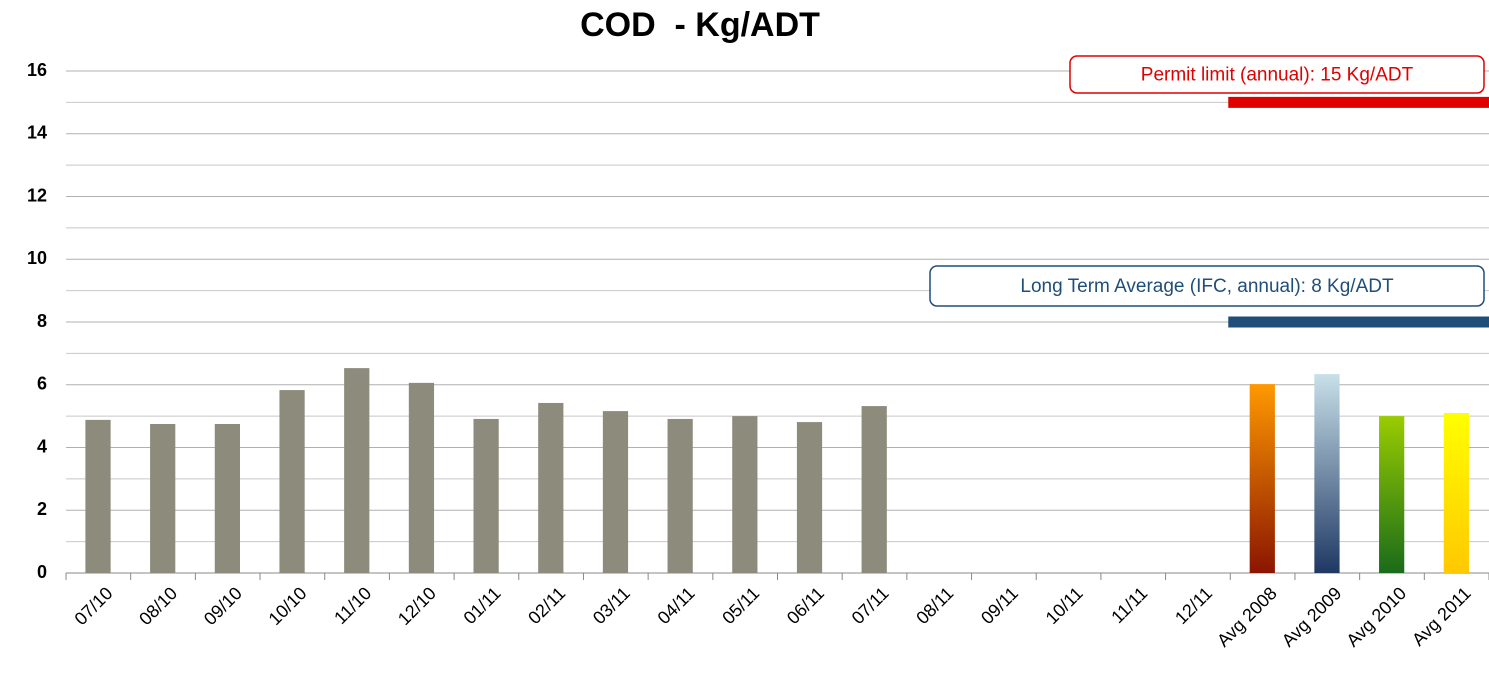 The width and height of the screenshot is (1489, 687). I want to click on y-tick-label: 6, so click(42, 384).